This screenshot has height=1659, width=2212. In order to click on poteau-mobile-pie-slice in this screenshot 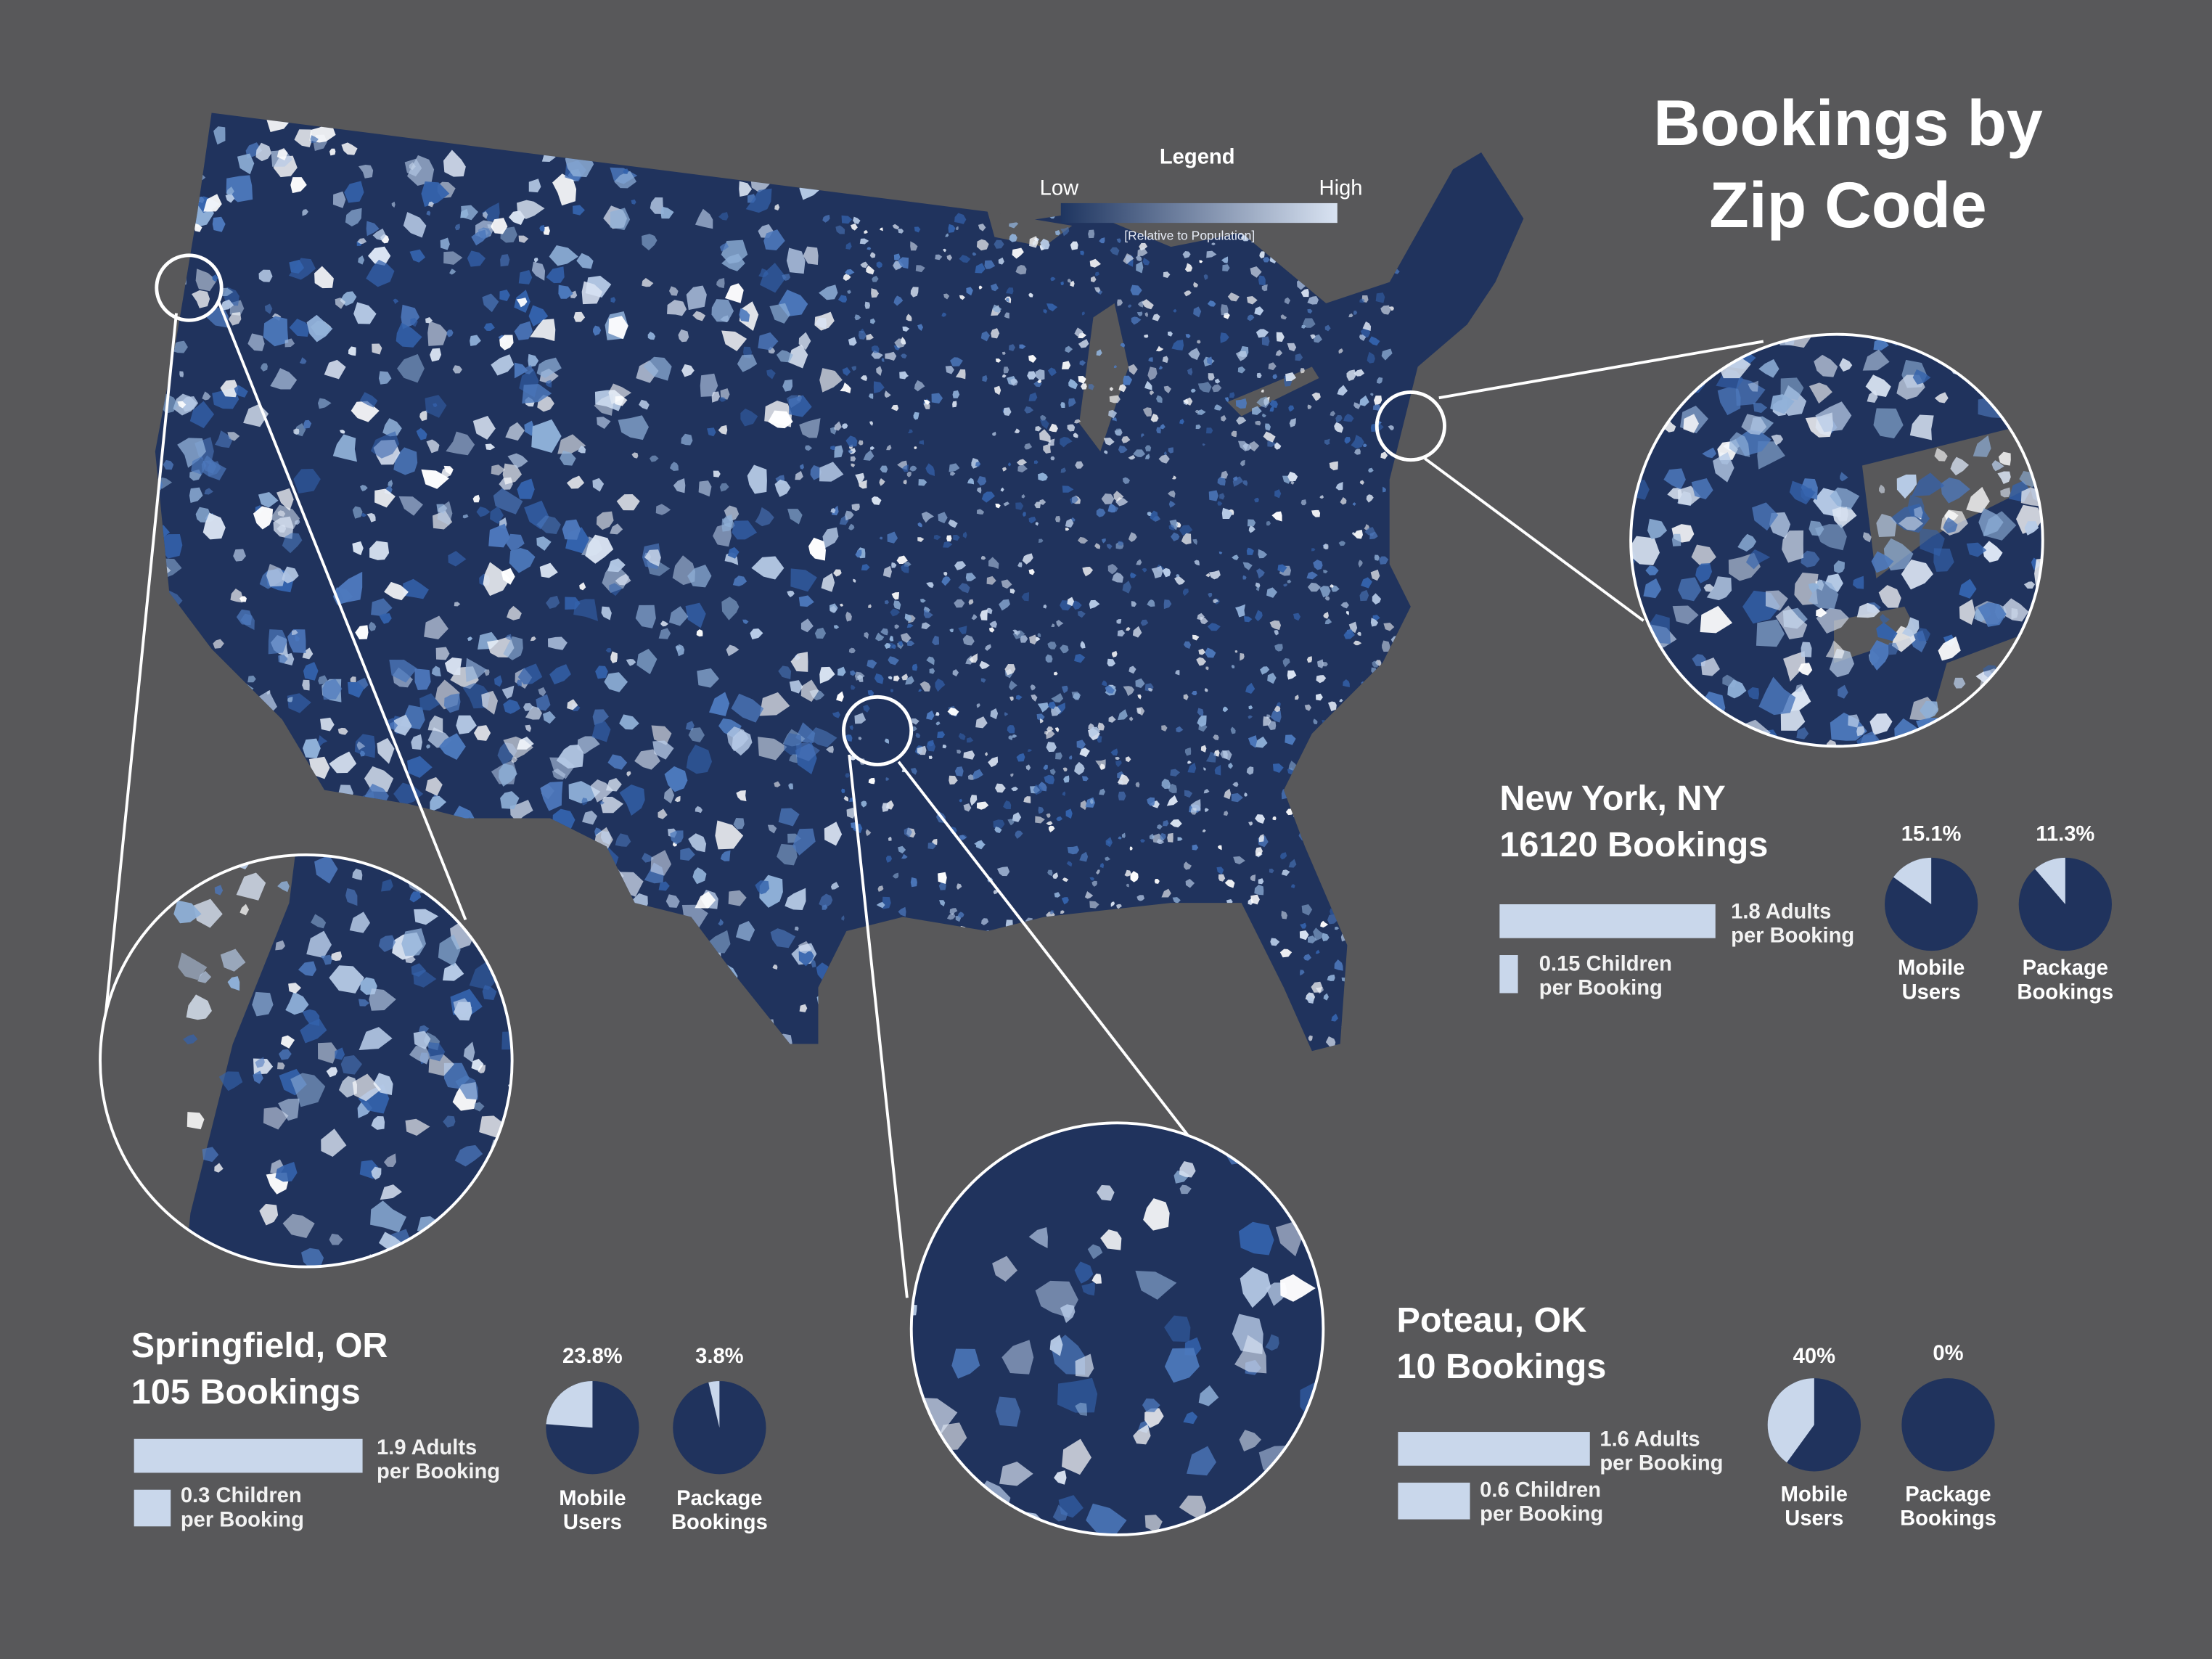, I will do `click(1790, 1420)`.